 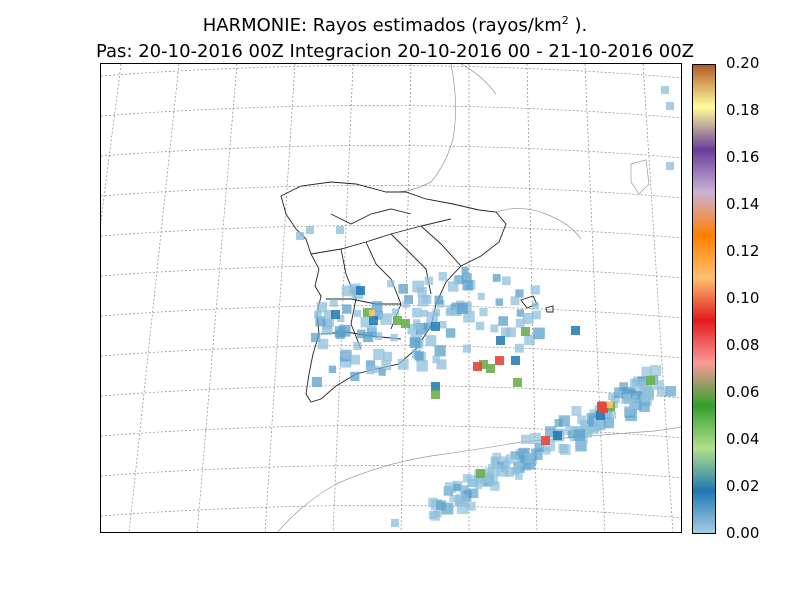 I want to click on title-superscript: 2, so click(x=565, y=20).